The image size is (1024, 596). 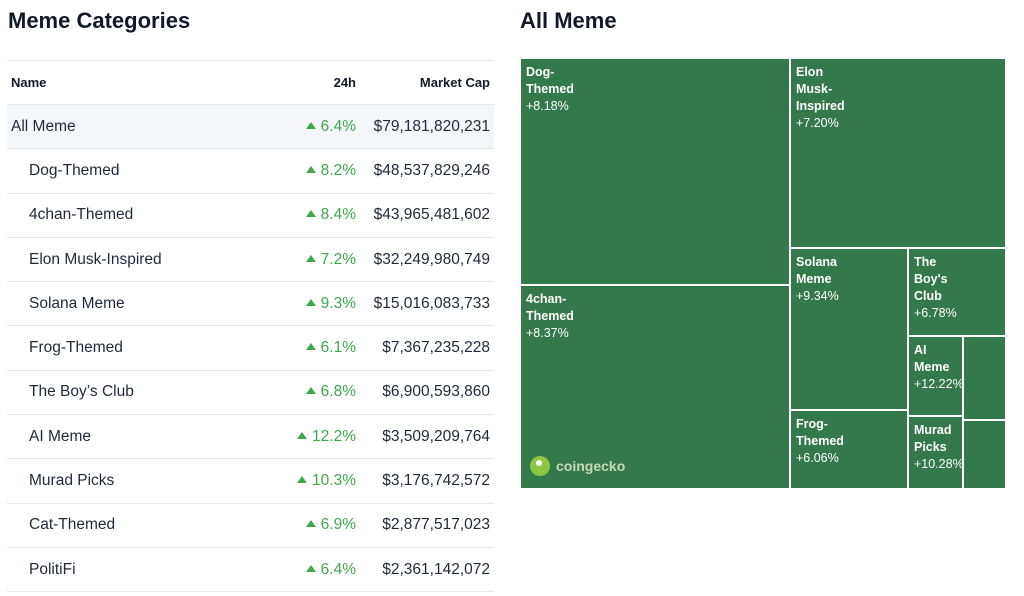 I want to click on table-row: The Boy’s Club 6.8% $6,900,593,860, so click(x=250, y=393).